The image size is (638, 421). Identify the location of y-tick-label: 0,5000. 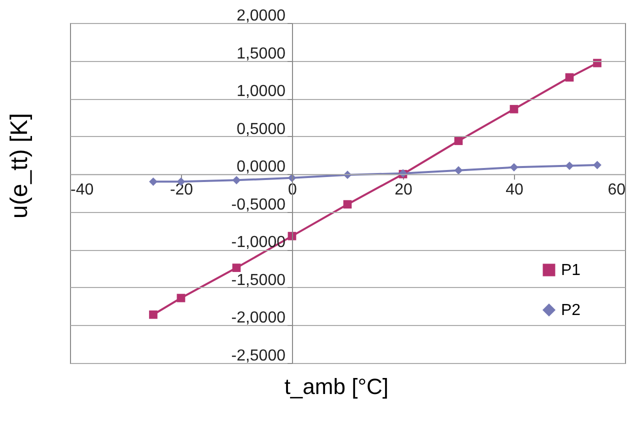
(261, 129).